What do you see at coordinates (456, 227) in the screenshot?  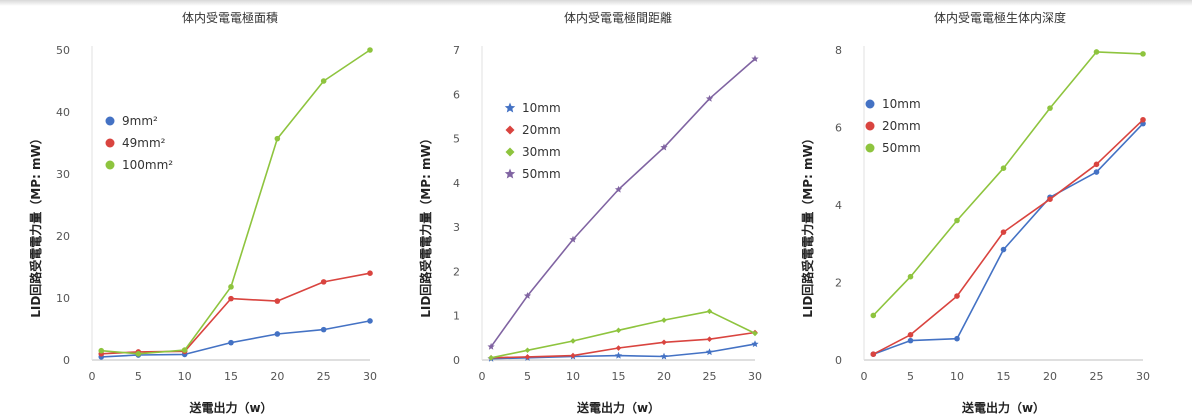 I see `y-tick-label: 3` at bounding box center [456, 227].